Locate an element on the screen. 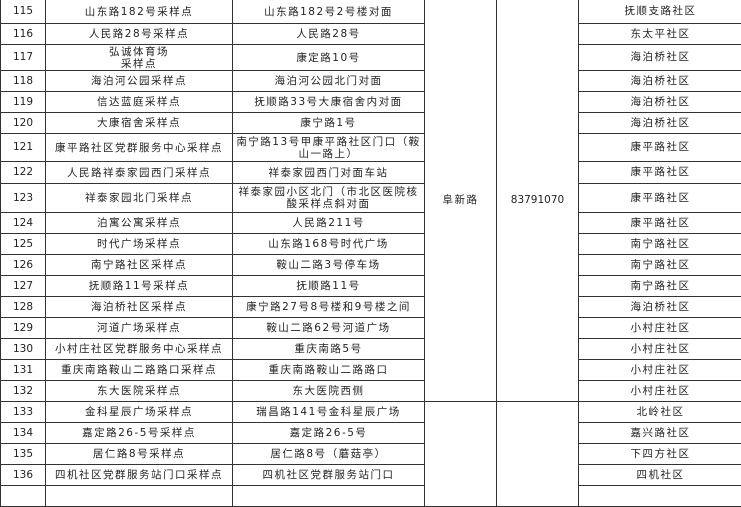 This screenshot has width=741, height=507. site-name-cell: 信达蓝庭采样点 is located at coordinates (139, 102).